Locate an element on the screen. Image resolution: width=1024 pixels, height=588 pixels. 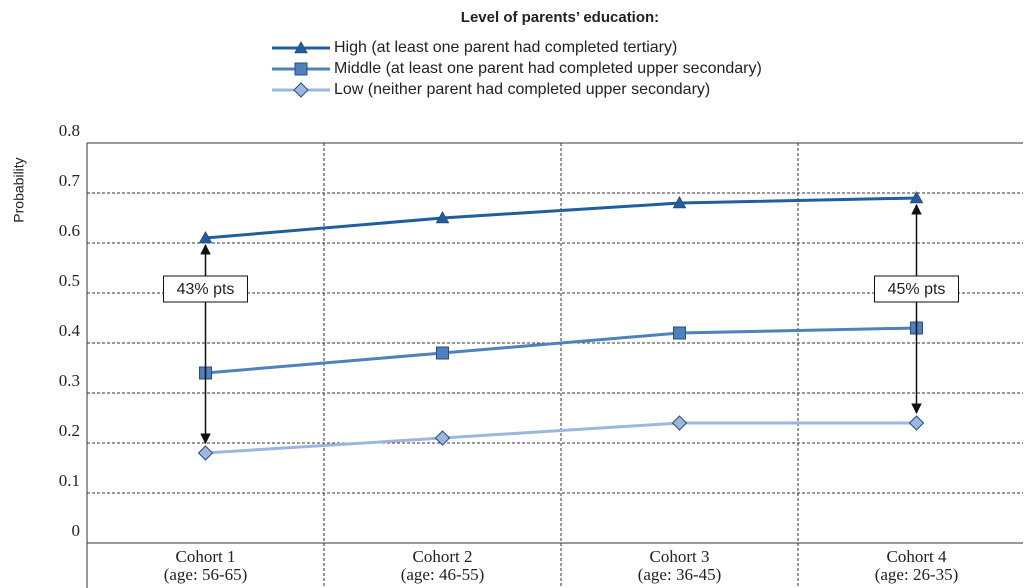
y-tick-label: 0.4 is located at coordinates (70, 330).